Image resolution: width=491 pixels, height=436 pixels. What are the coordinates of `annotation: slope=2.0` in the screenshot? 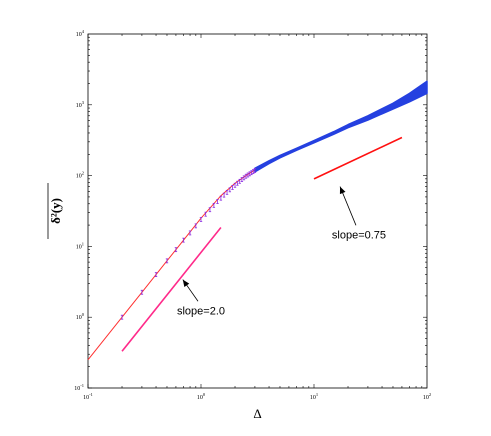 It's located at (201, 298).